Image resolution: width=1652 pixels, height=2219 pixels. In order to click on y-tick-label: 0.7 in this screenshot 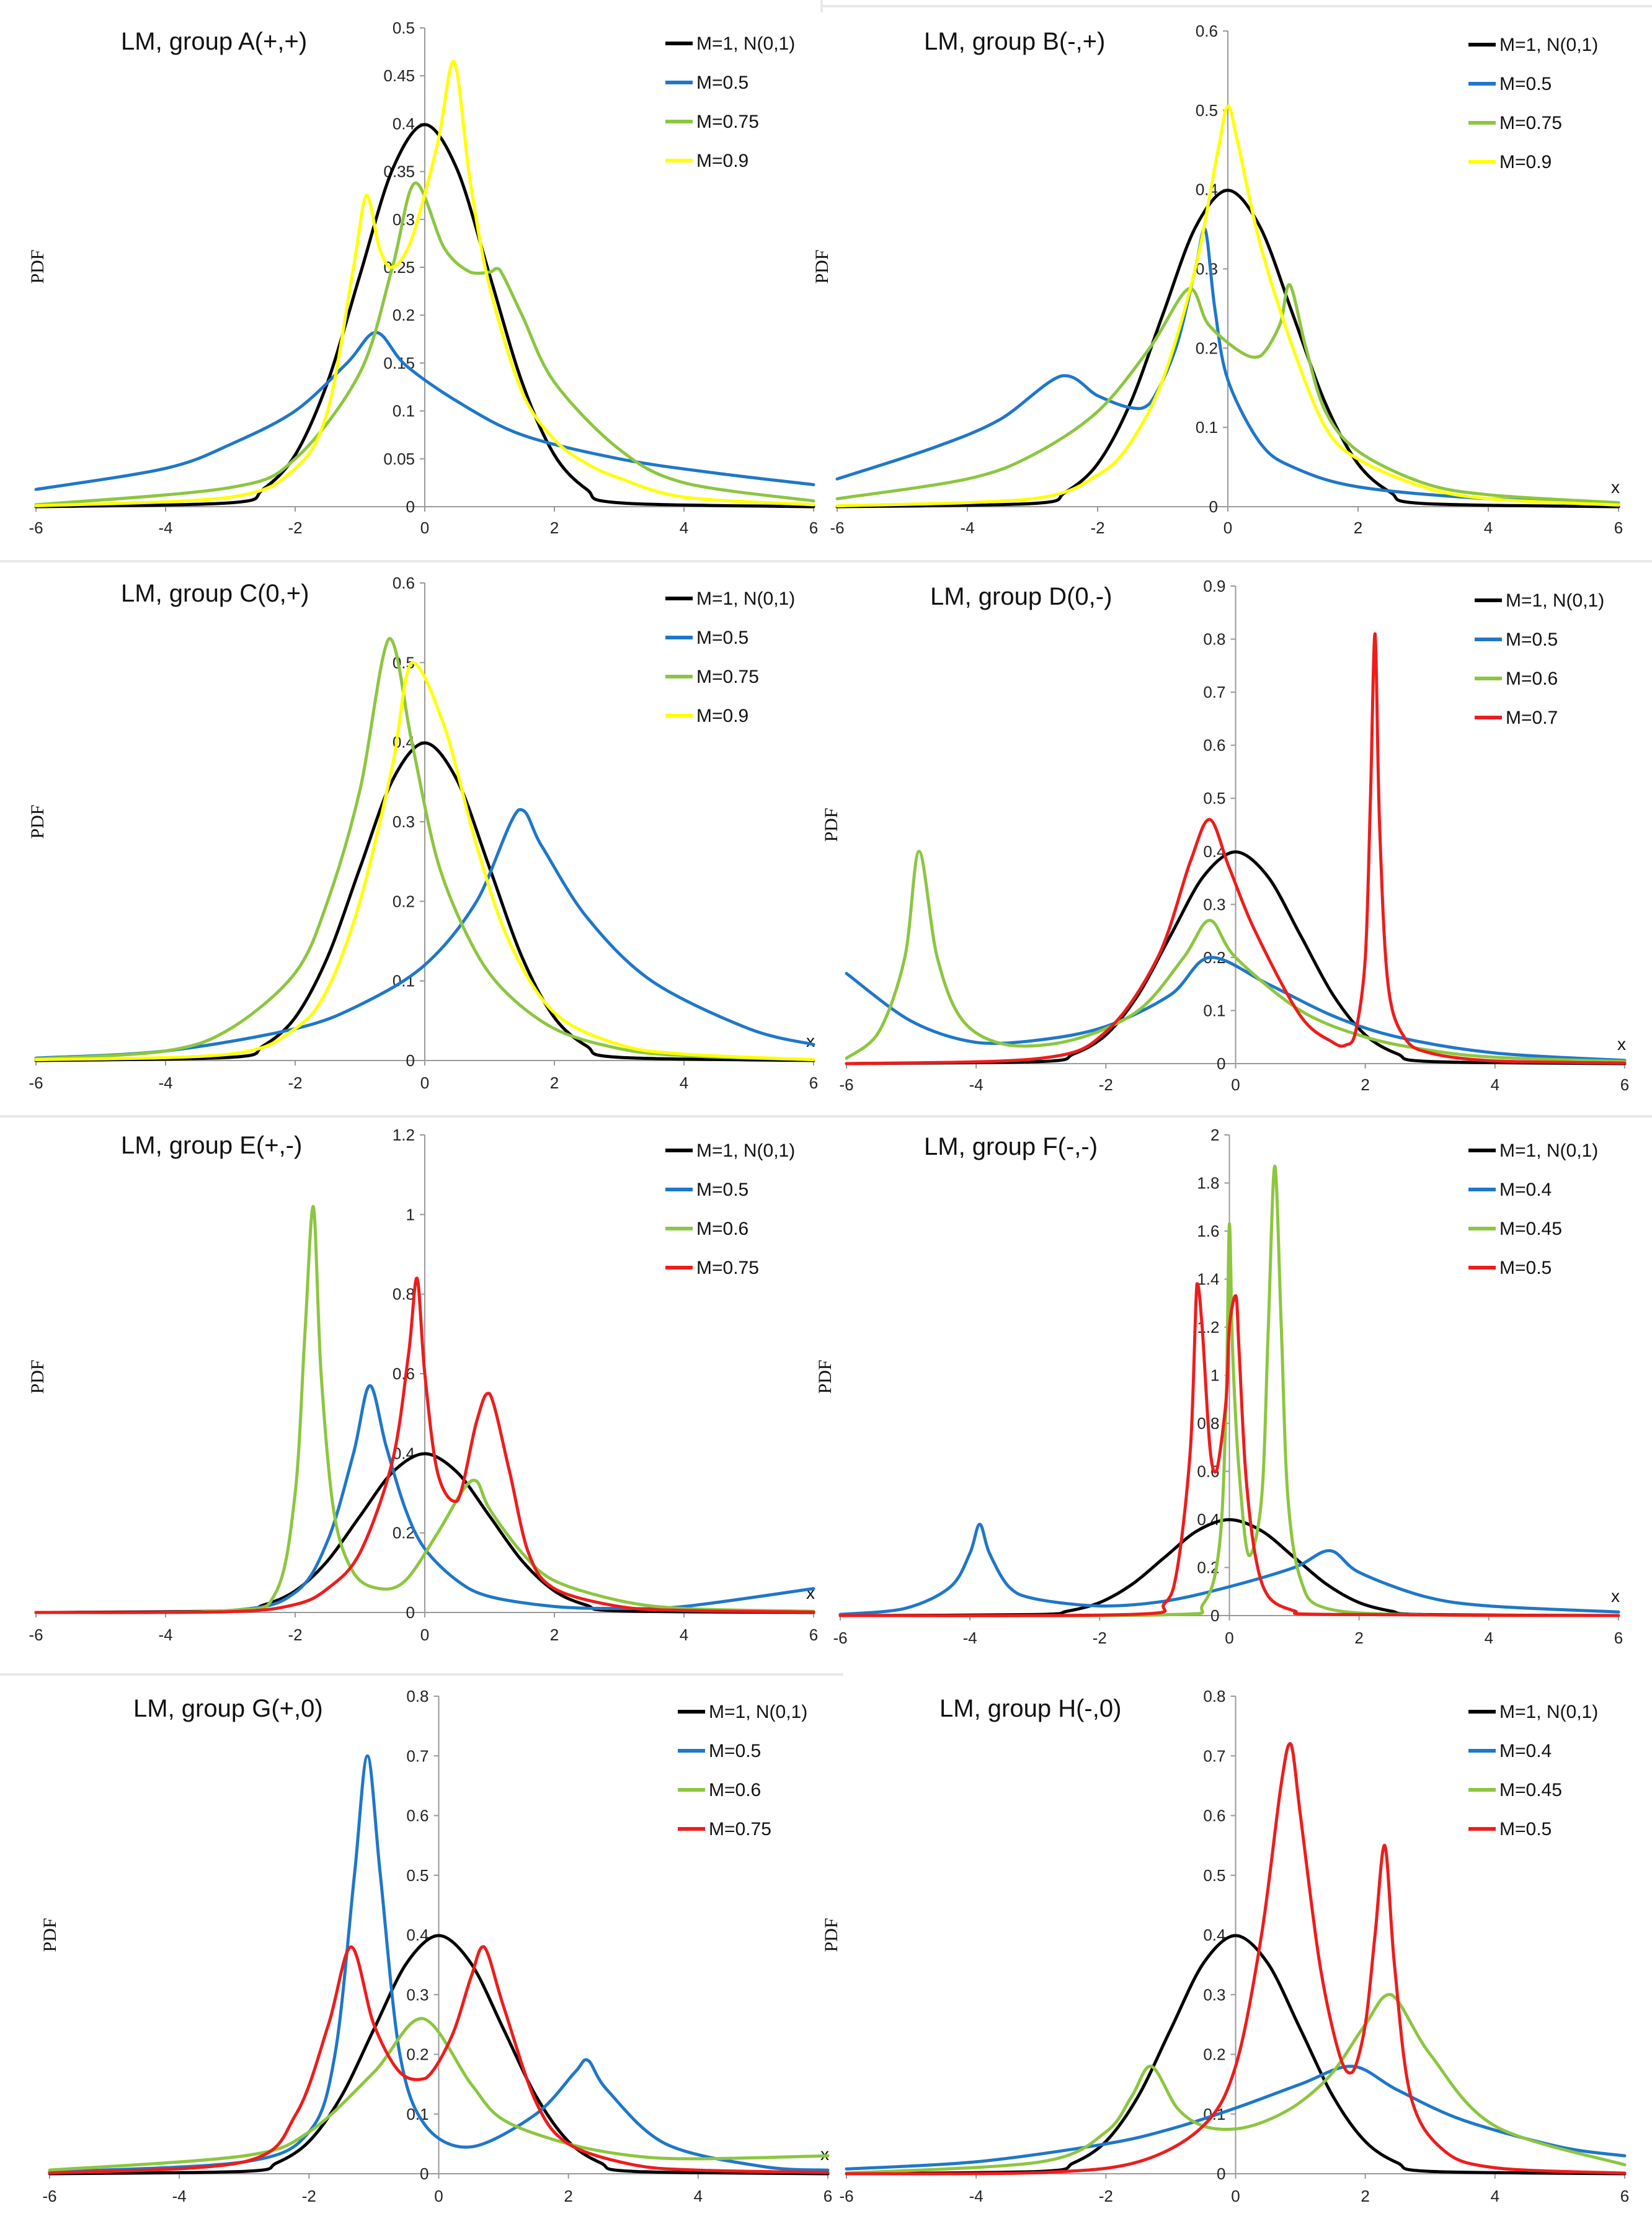, I will do `click(1214, 692)`.